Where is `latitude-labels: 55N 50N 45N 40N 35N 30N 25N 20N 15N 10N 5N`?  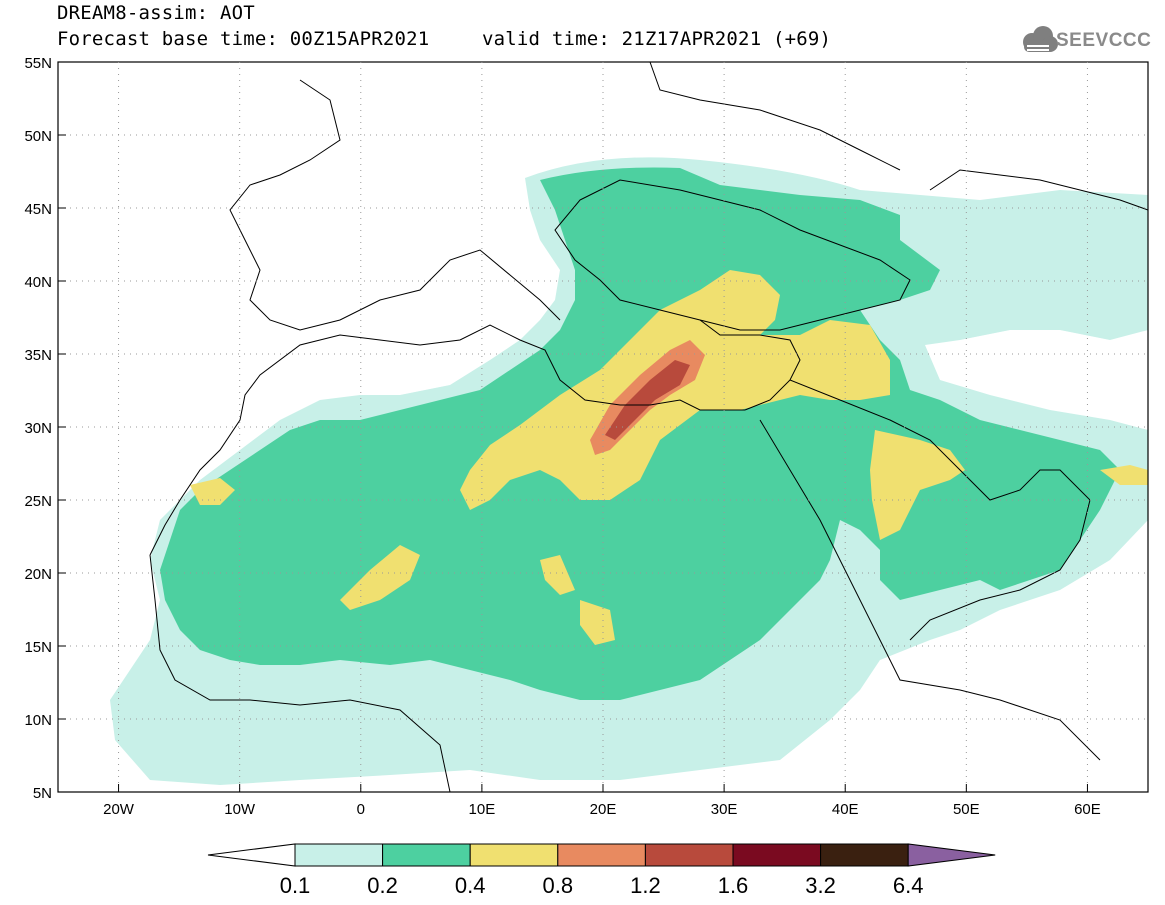
latitude-labels: 55N 50N 45N 40N 35N 30N 25N 20N 15N 10N 5N is located at coordinates (45, 428).